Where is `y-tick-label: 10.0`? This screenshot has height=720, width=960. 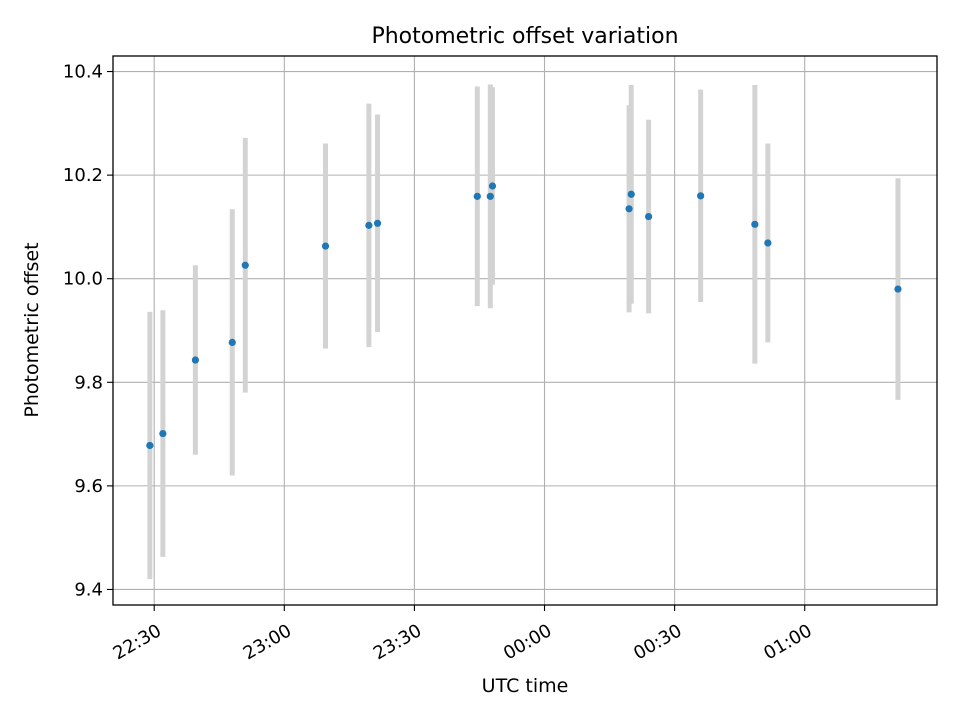
y-tick-label: 10.0 is located at coordinates (83, 279).